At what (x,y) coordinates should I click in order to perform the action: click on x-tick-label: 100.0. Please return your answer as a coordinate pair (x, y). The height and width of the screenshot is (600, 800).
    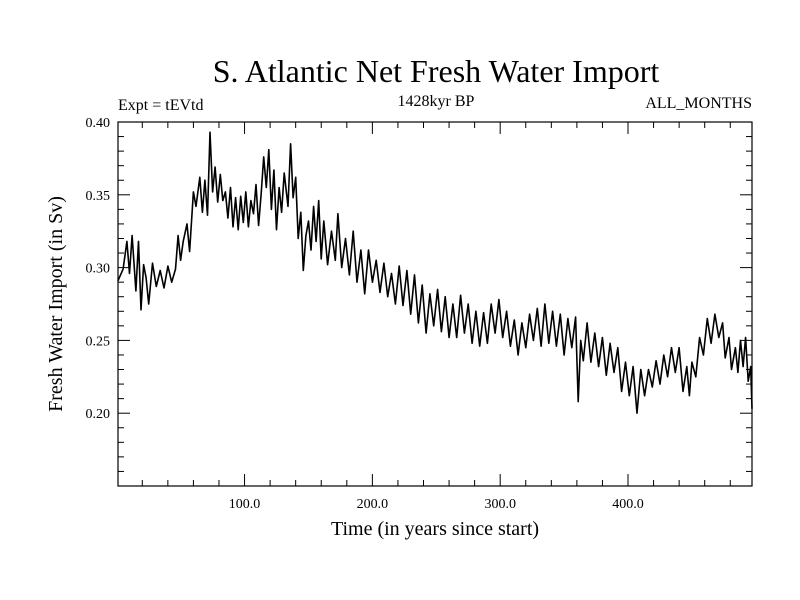
    Looking at the image, I should click on (245, 504).